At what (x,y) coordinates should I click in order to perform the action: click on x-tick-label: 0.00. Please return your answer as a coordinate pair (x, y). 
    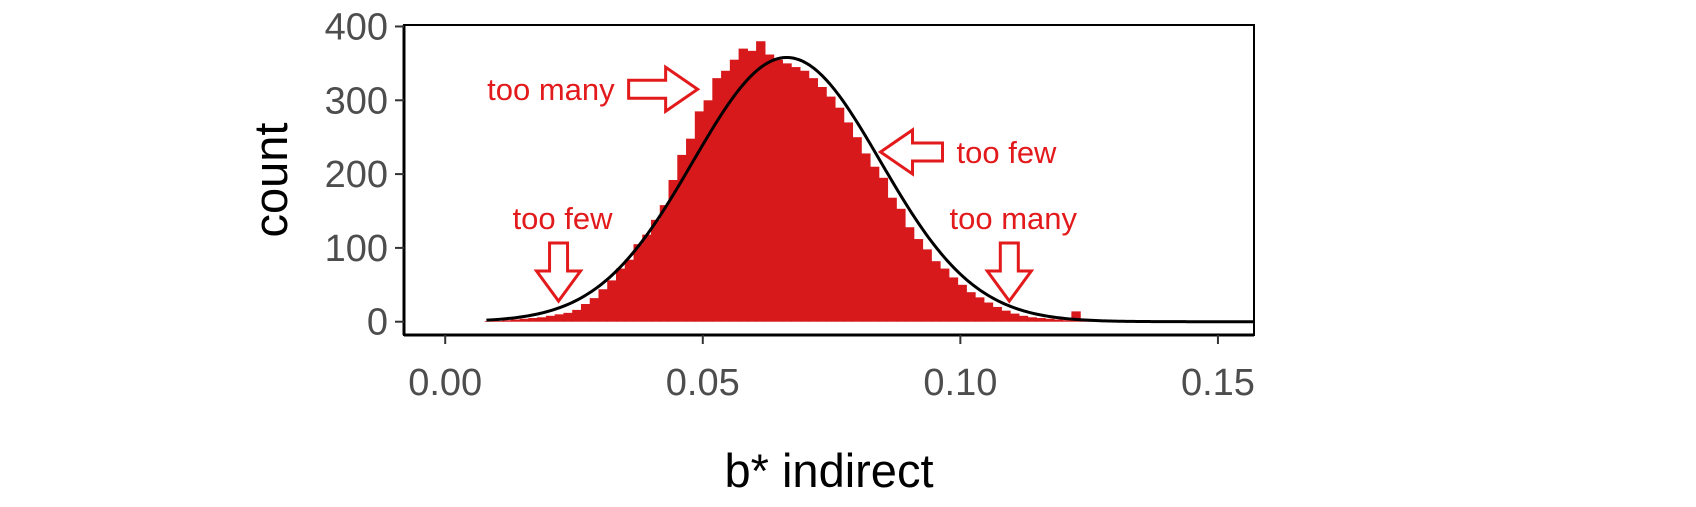
    Looking at the image, I should click on (445, 383).